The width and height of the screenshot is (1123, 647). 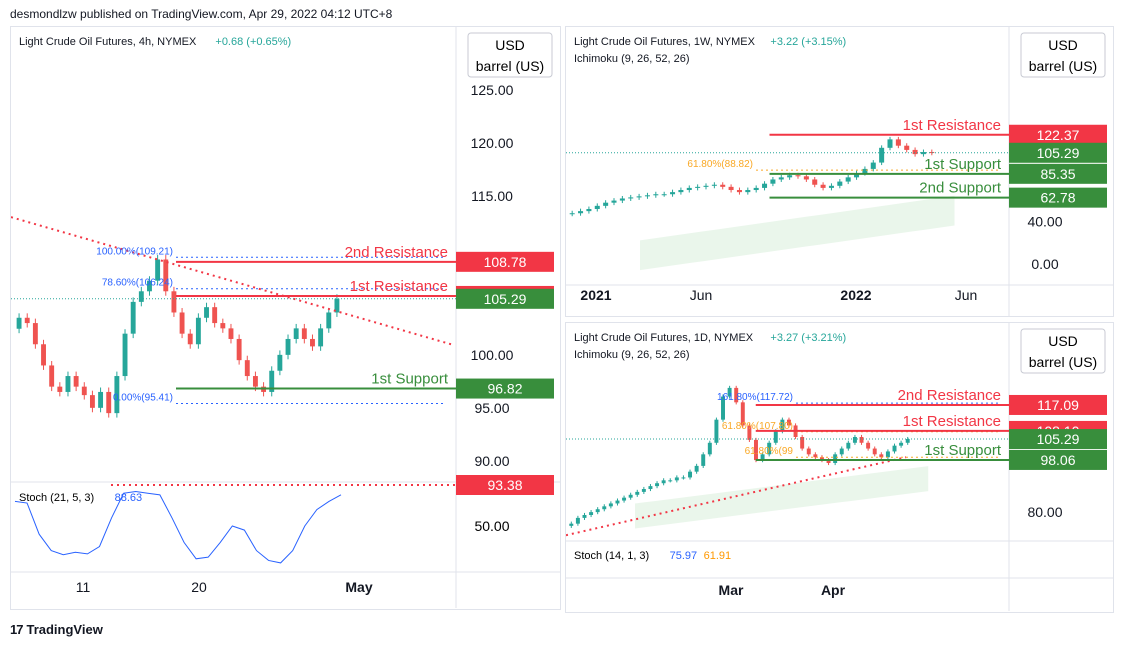 What do you see at coordinates (492, 143) in the screenshot?
I see `y-tick-label: 120.00` at bounding box center [492, 143].